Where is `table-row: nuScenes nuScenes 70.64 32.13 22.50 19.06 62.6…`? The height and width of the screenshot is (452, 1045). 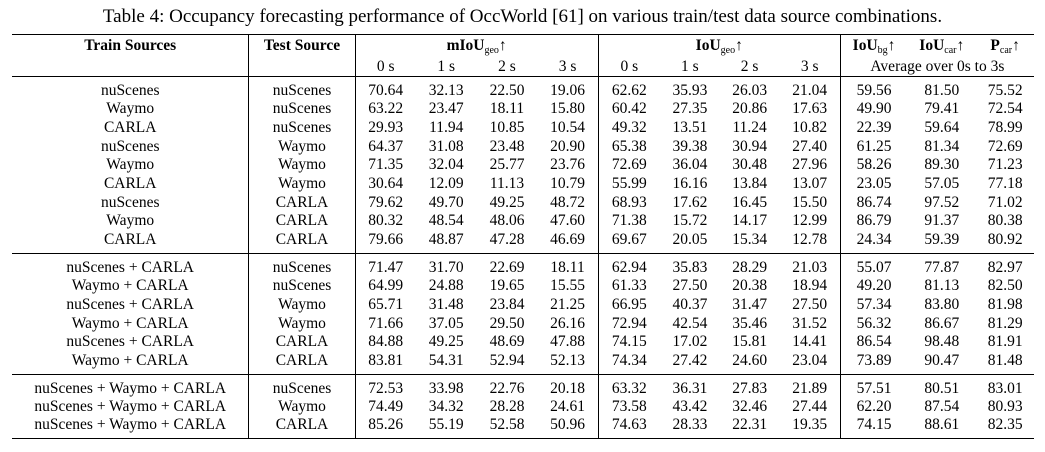 table-row: nuScenes nuScenes 70.64 32.13 22.50 19.06 62.6… is located at coordinates (523, 88).